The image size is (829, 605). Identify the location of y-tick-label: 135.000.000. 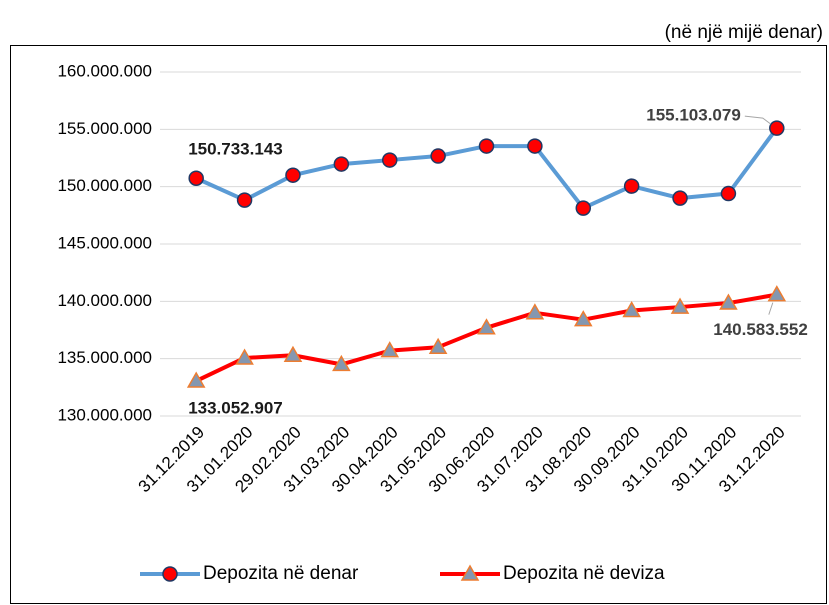
(104, 357).